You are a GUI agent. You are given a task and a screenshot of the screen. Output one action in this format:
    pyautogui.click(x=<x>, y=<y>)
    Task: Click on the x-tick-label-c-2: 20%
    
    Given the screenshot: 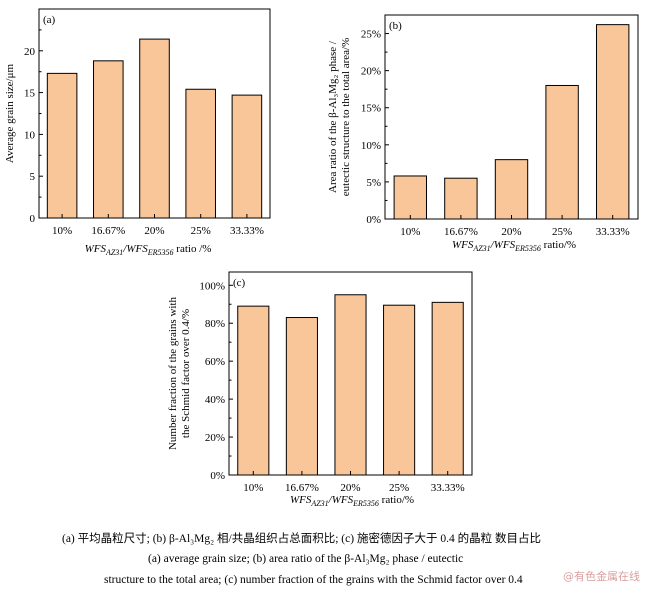 What is the action you would take?
    pyautogui.click(x=350, y=488)
    